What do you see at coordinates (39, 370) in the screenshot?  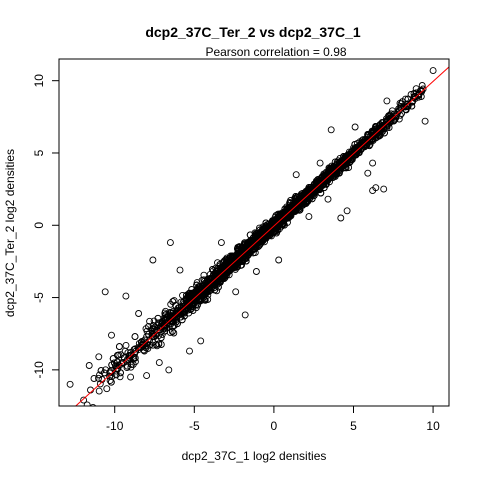 I see `y-tick-label: -10` at bounding box center [39, 370].